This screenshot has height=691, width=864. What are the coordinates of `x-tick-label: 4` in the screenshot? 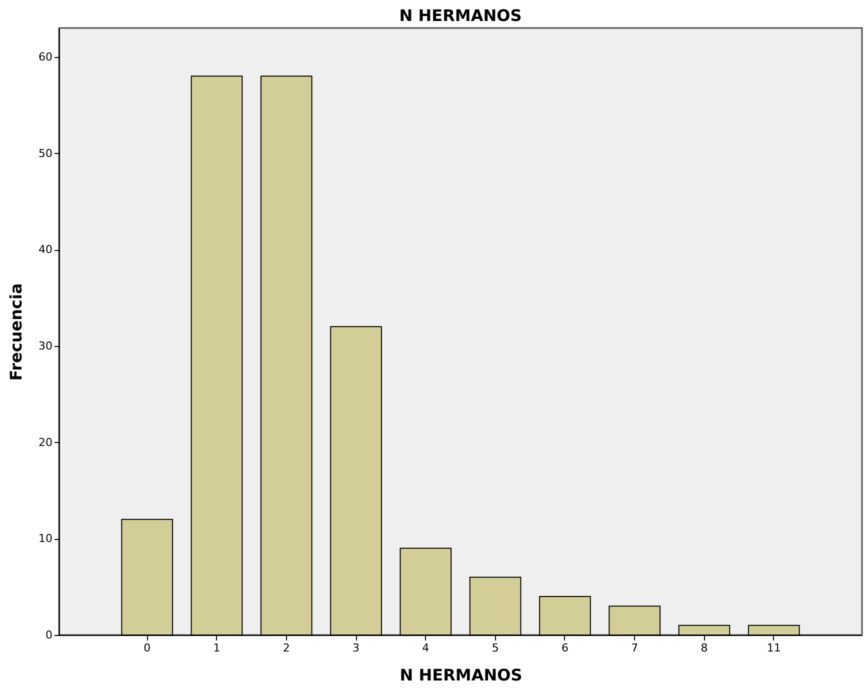 It's located at (426, 648).